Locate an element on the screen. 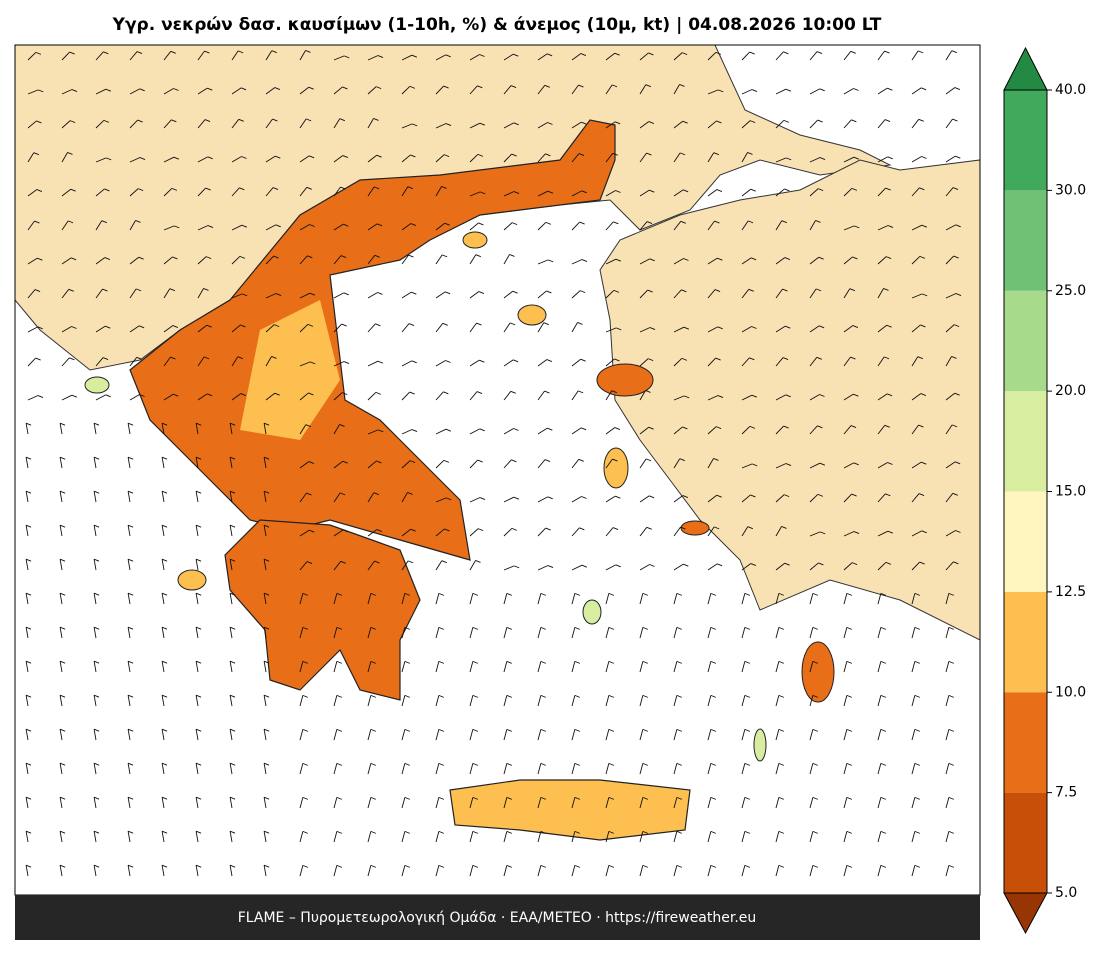 The height and width of the screenshot is (959, 1114). colorbar: 5.0 7.5 10.0 12.5 15.0 20.0 25.0 30.0 40.0 is located at coordinates (1044, 490).